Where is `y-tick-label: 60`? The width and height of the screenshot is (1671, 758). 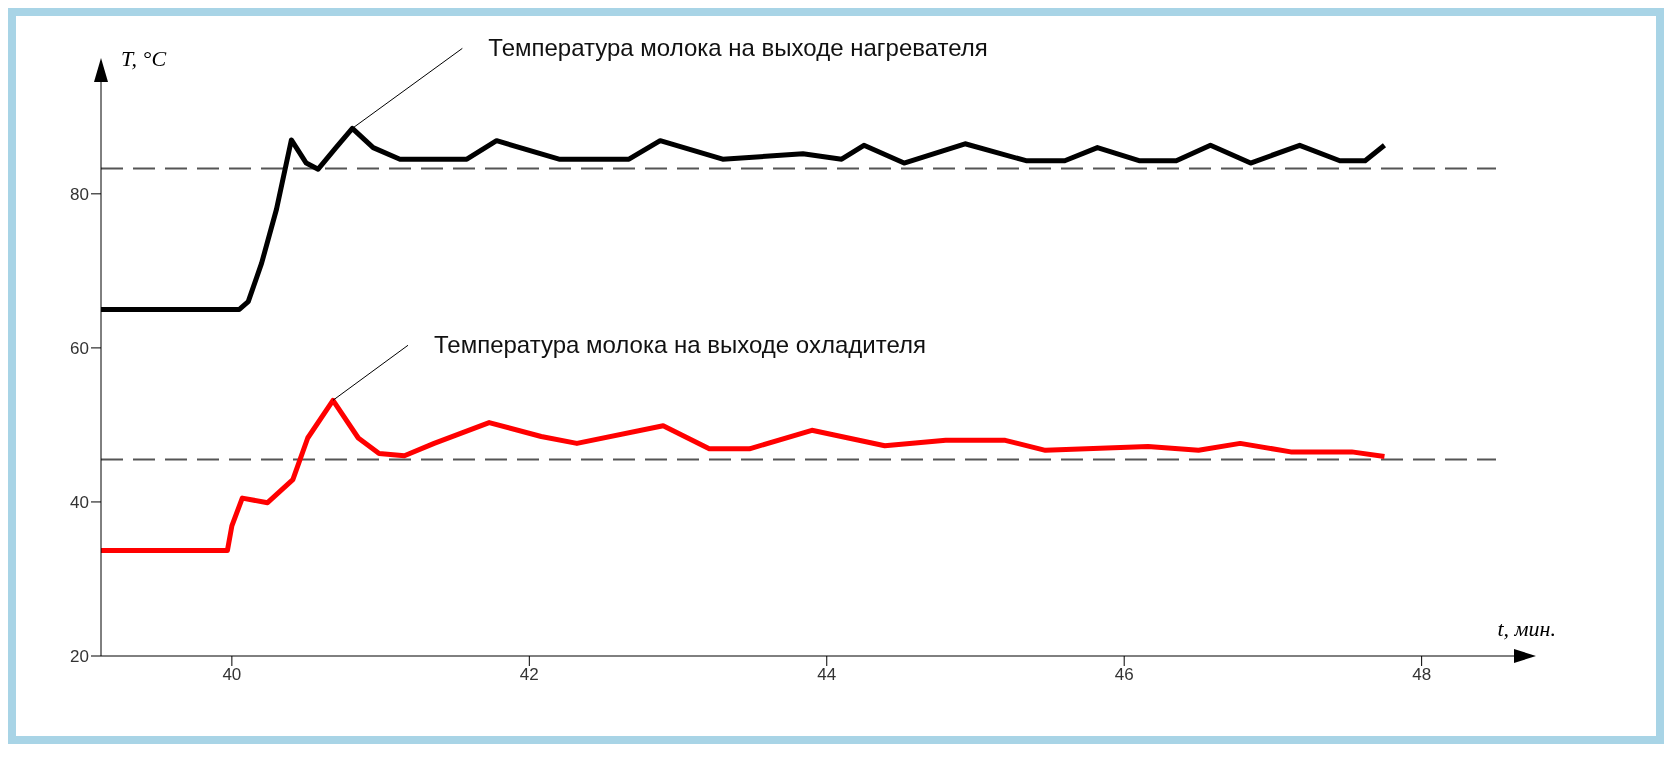
y-tick-label: 60 is located at coordinates (79, 348).